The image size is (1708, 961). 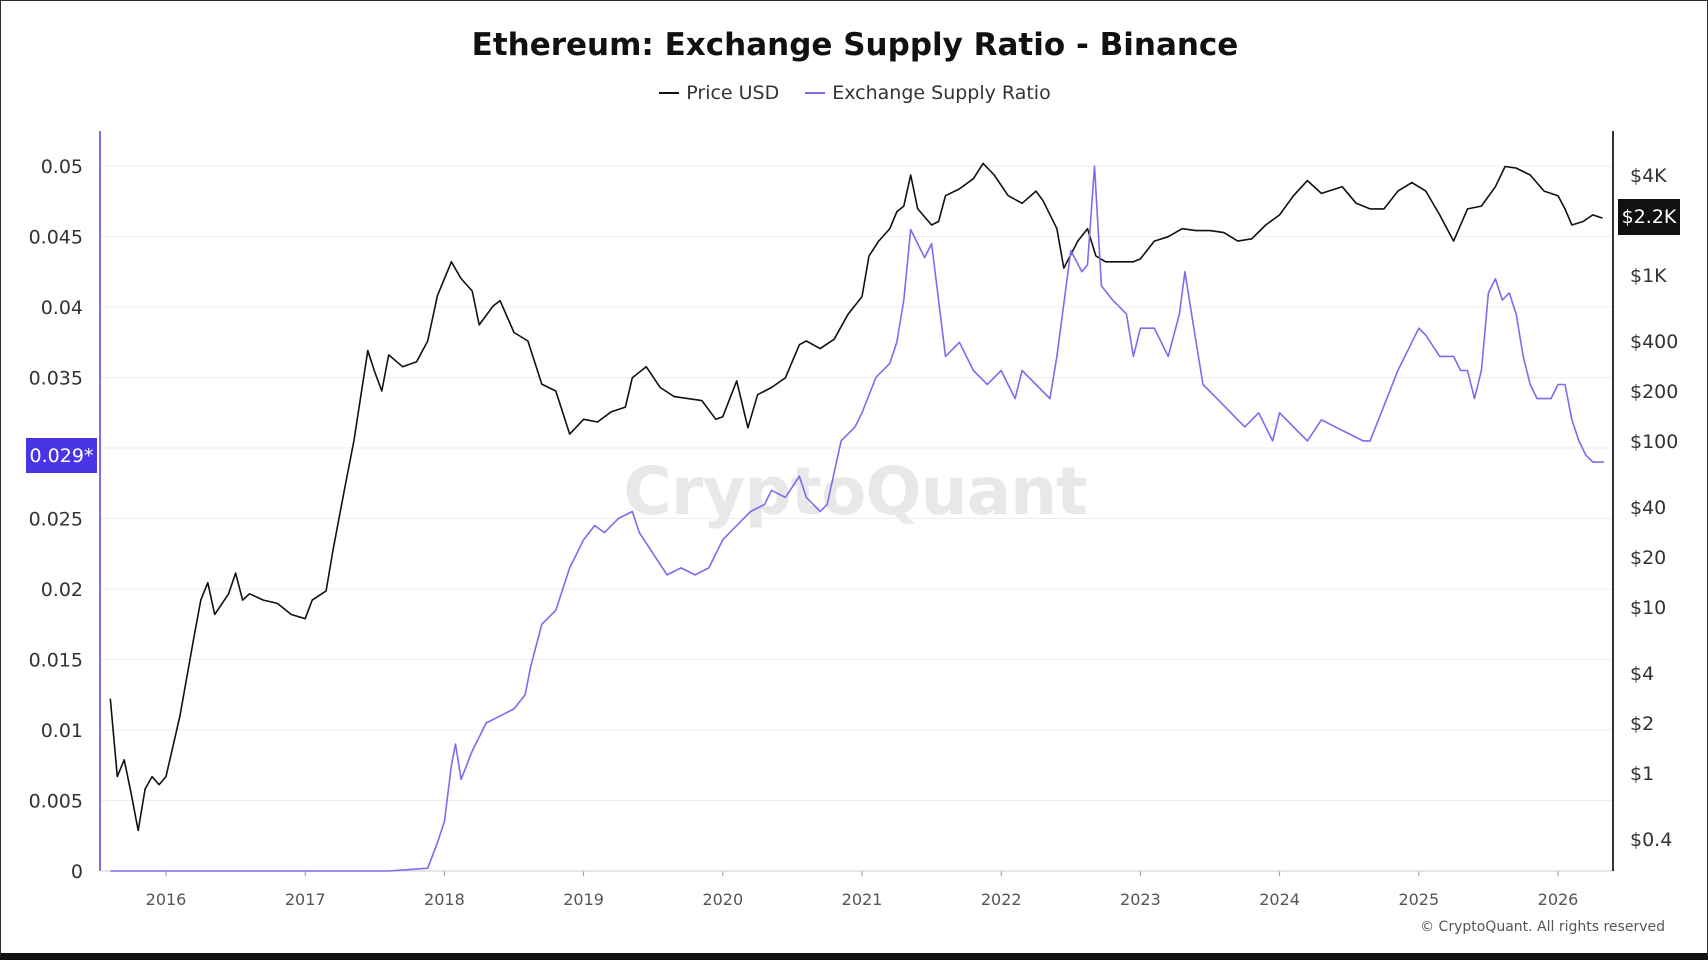 What do you see at coordinates (1648, 276) in the screenshot?
I see `y-right-tick-label: $1K` at bounding box center [1648, 276].